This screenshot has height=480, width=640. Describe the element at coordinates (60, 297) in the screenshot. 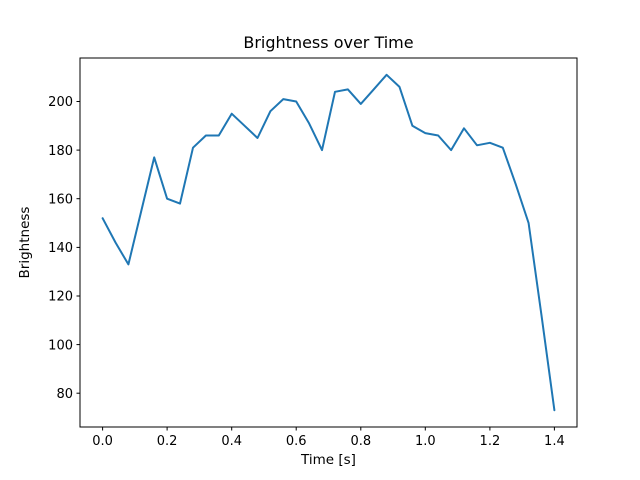

I see `y-tick-label: 120` at that location.